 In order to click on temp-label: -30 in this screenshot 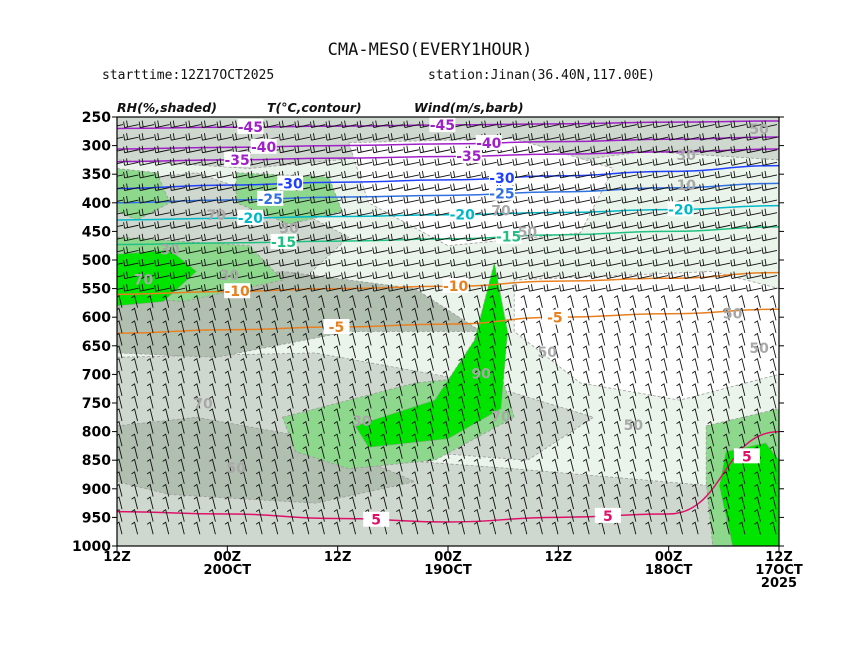, I will do `click(502, 179)`.